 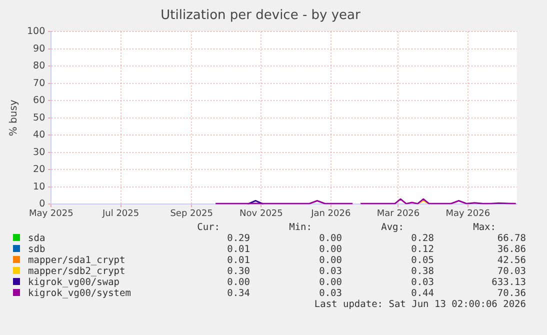 What do you see at coordinates (511, 260) in the screenshot?
I see `text: 42.56` at bounding box center [511, 260].